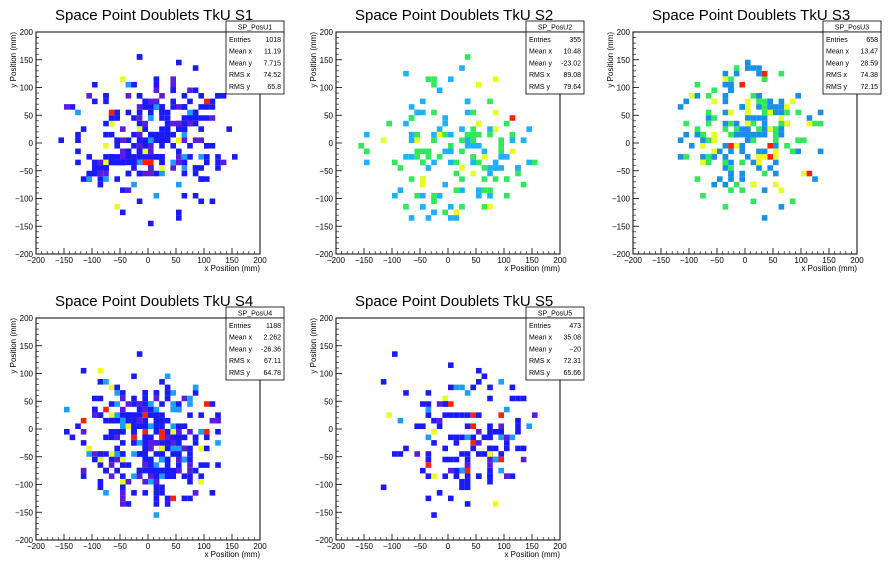  I want to click on stats-label: RMS x, so click(540, 75).